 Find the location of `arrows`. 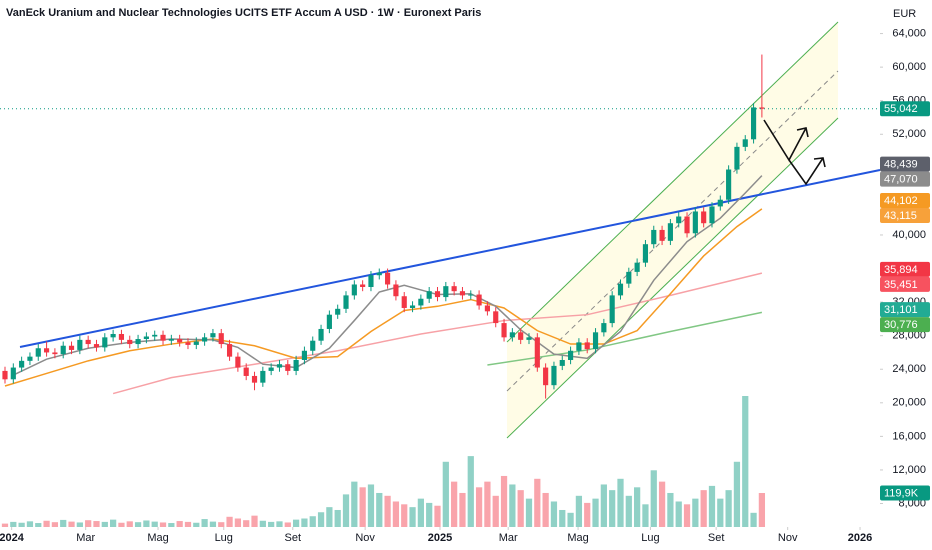

arrows is located at coordinates (794, 152).